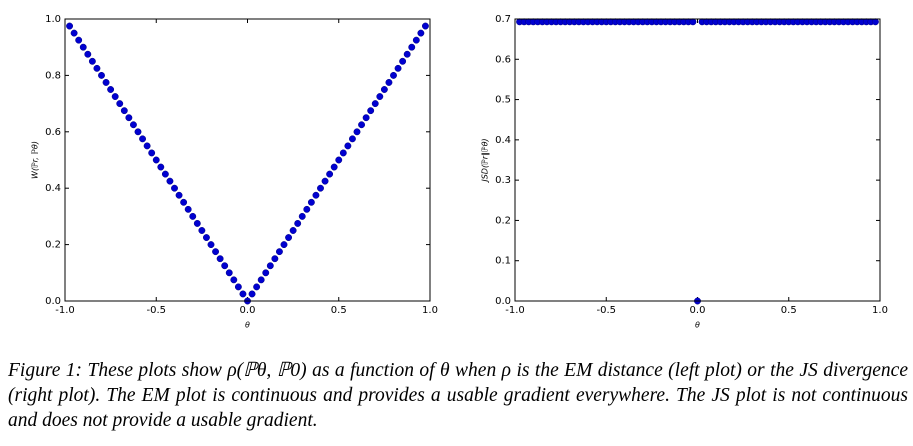  What do you see at coordinates (53, 19) in the screenshot?
I see `y-tick-label: 1.0` at bounding box center [53, 19].